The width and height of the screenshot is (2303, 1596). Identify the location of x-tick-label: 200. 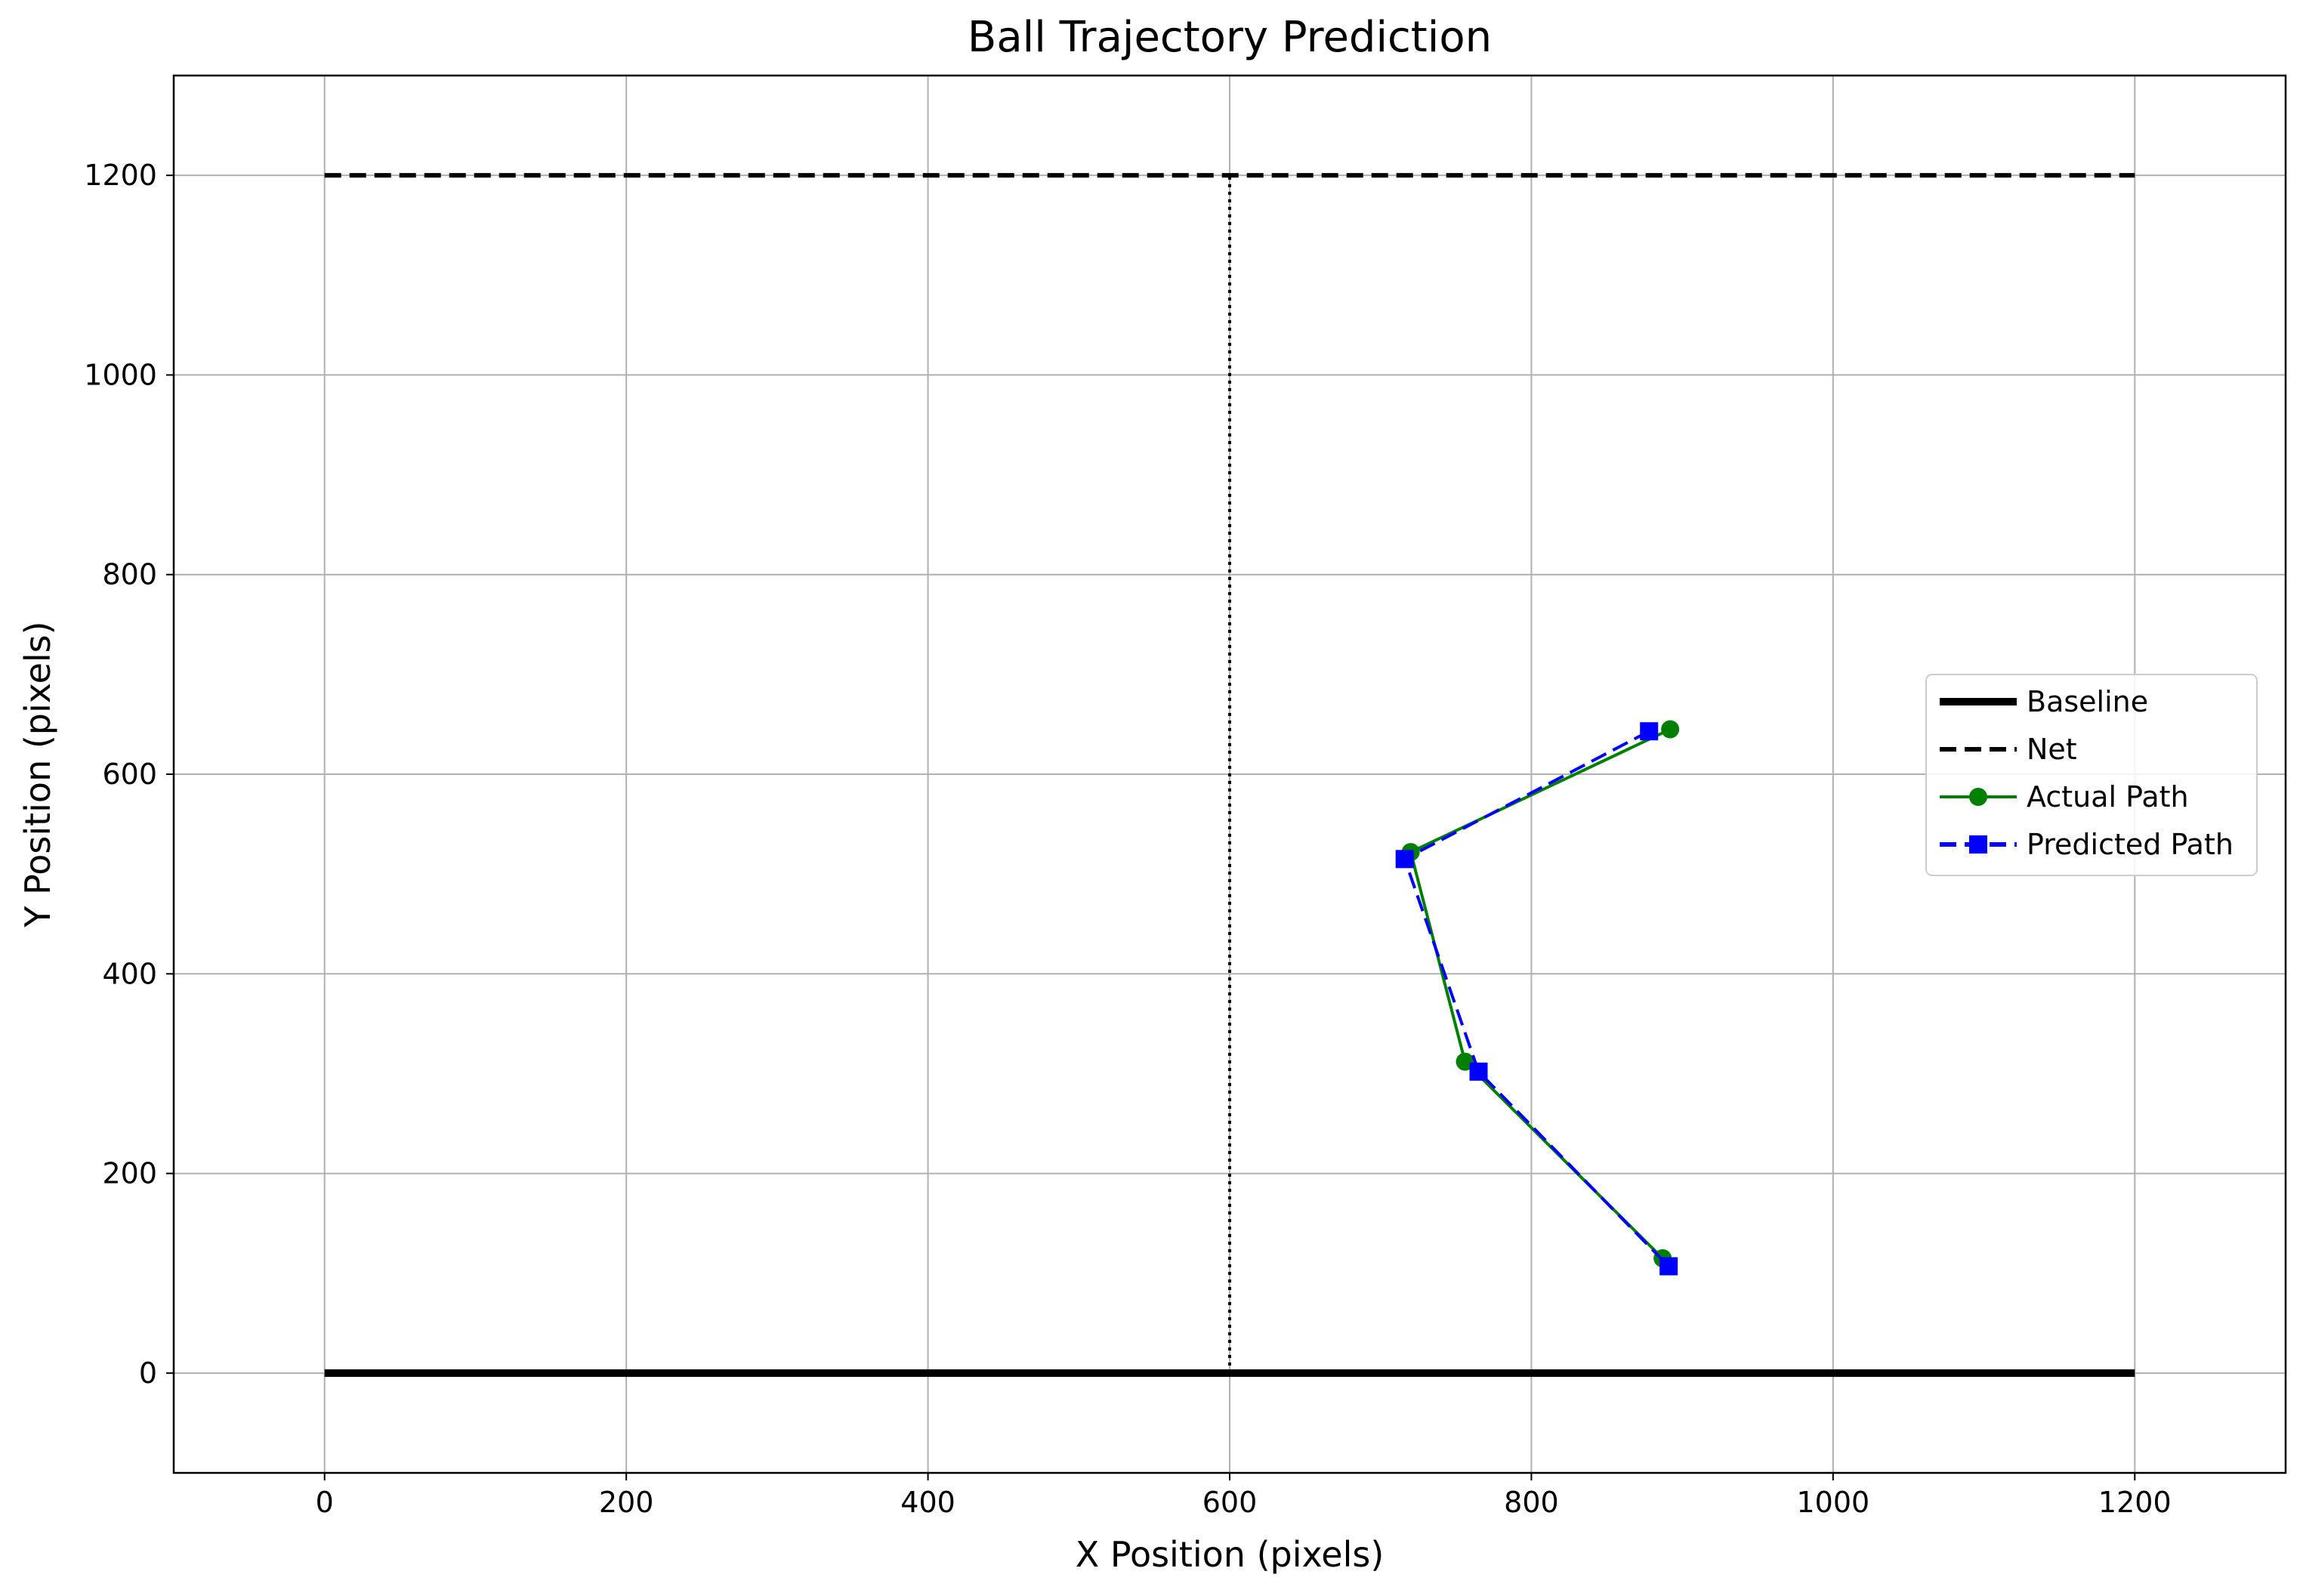
(626, 1502).